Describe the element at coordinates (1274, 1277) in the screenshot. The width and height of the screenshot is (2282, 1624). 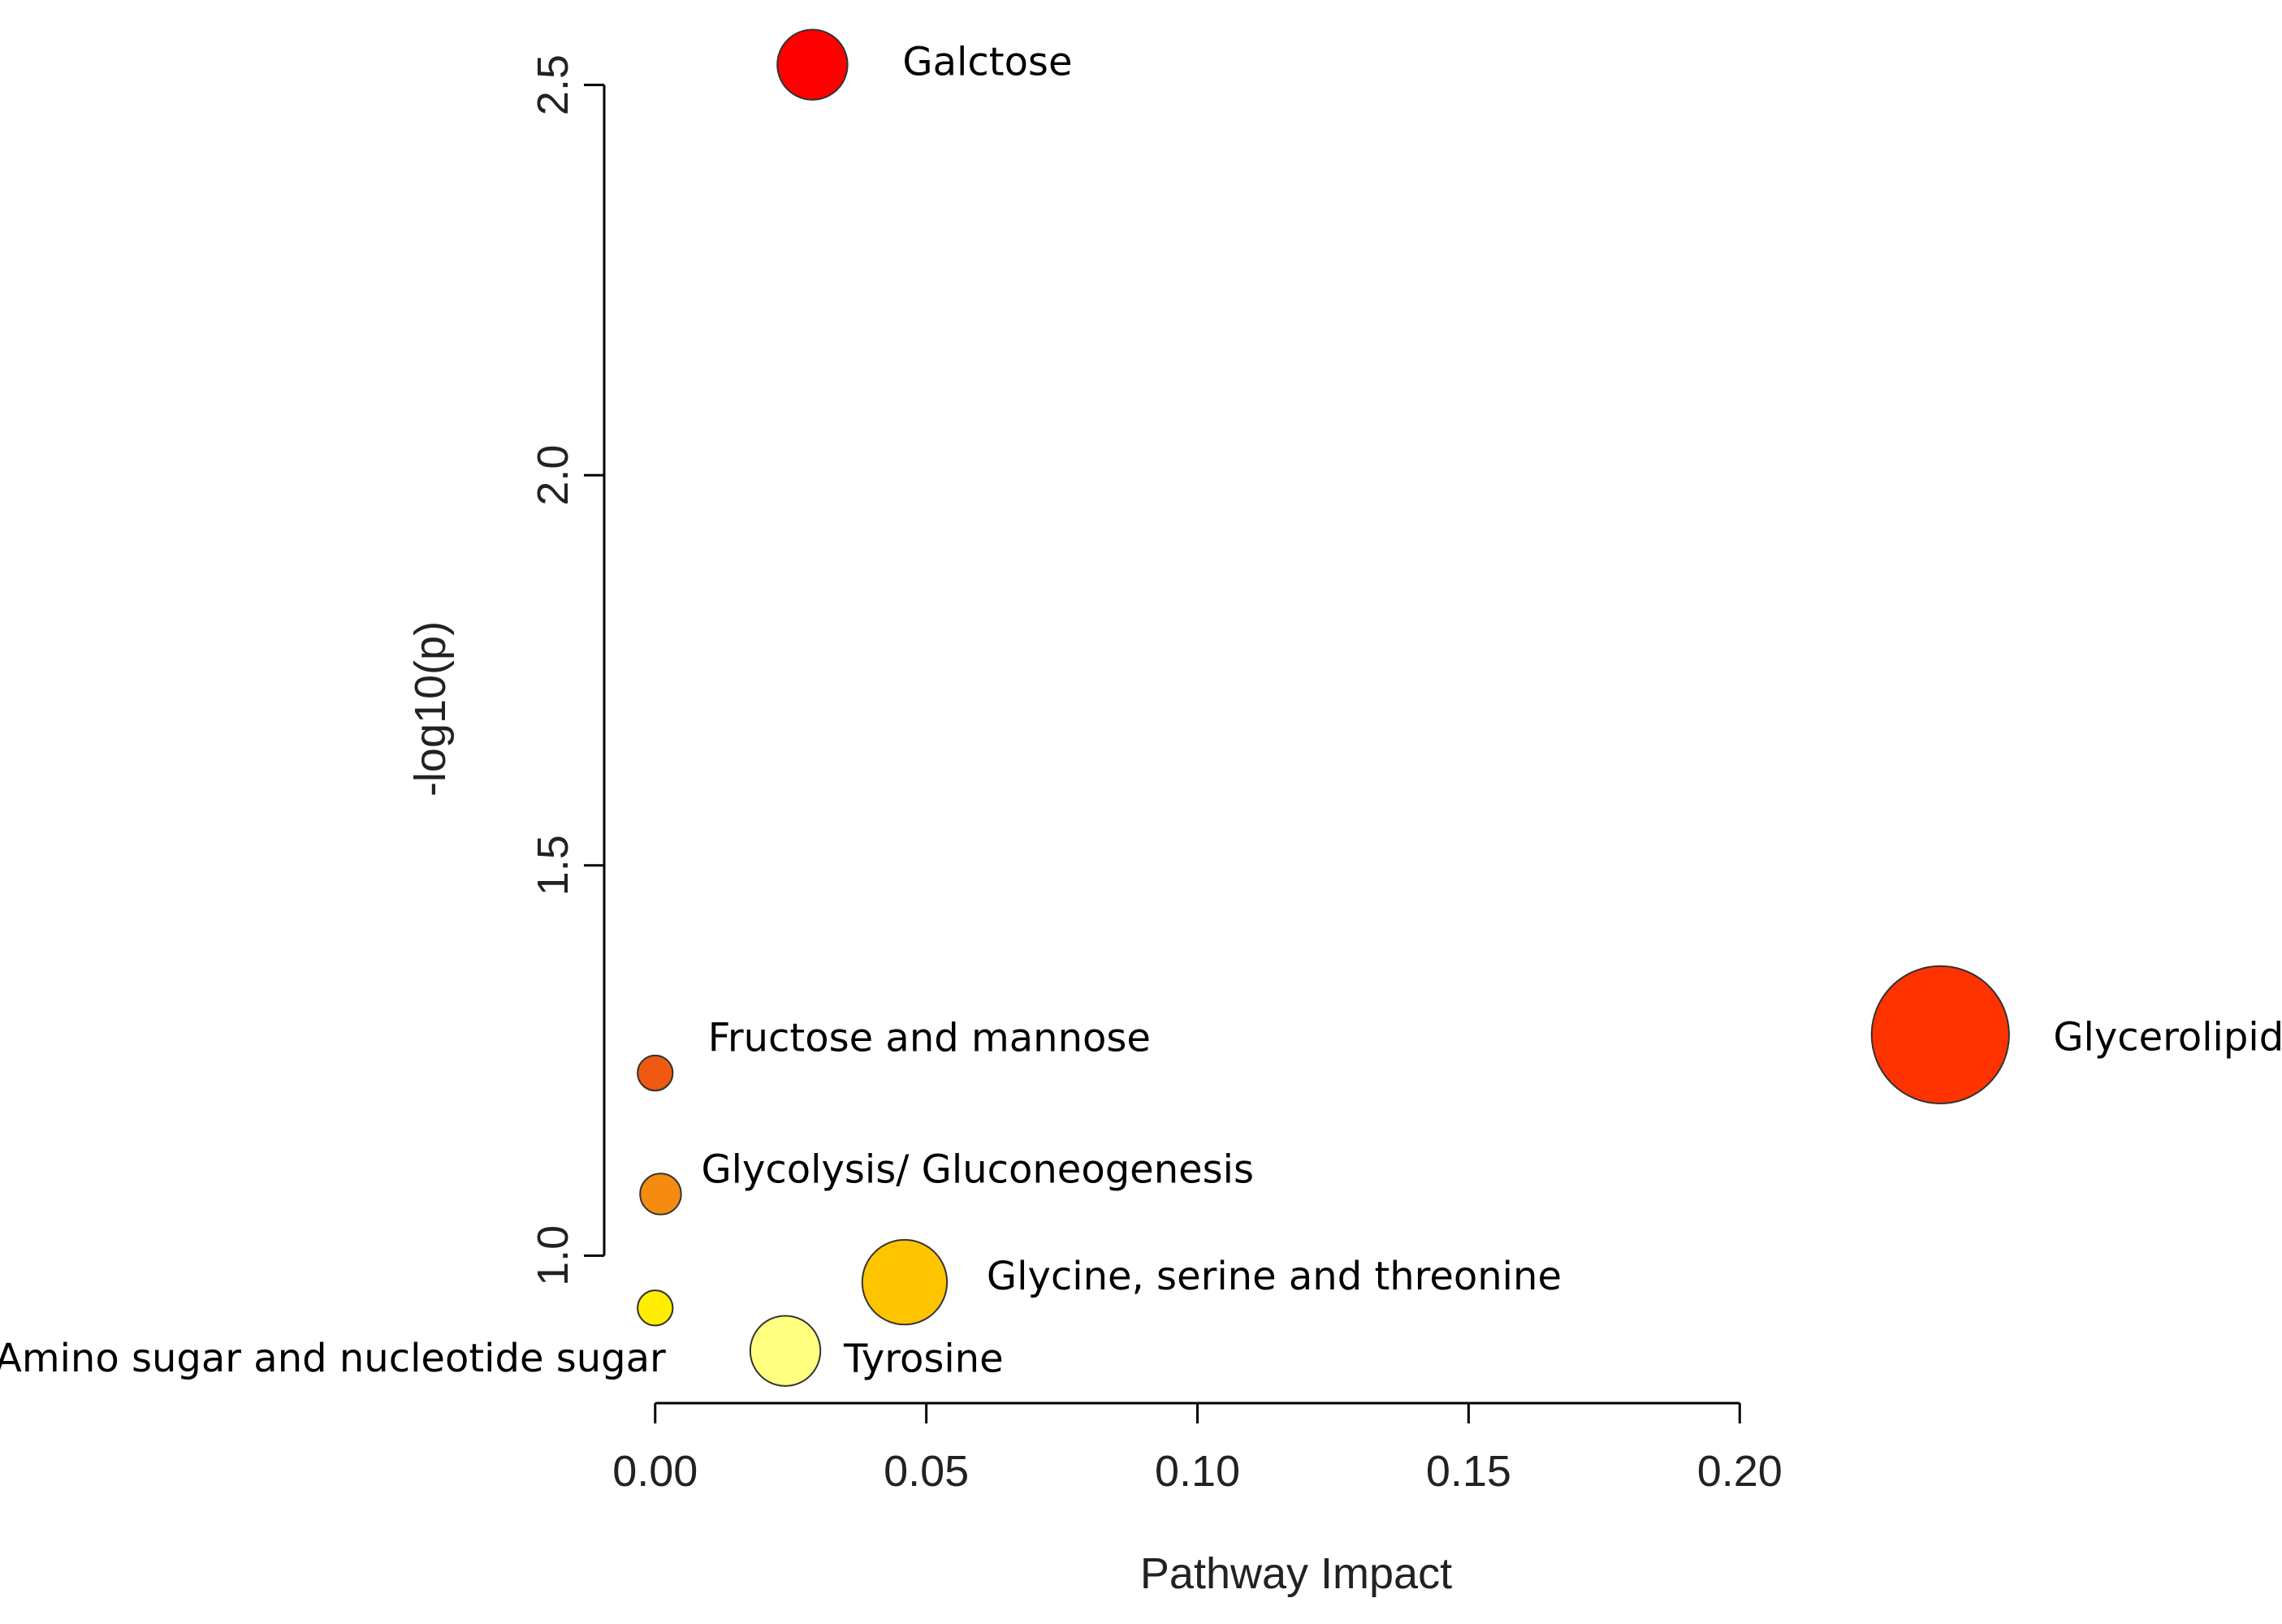
I see `point-label: Glycine, serine and threonine` at that location.